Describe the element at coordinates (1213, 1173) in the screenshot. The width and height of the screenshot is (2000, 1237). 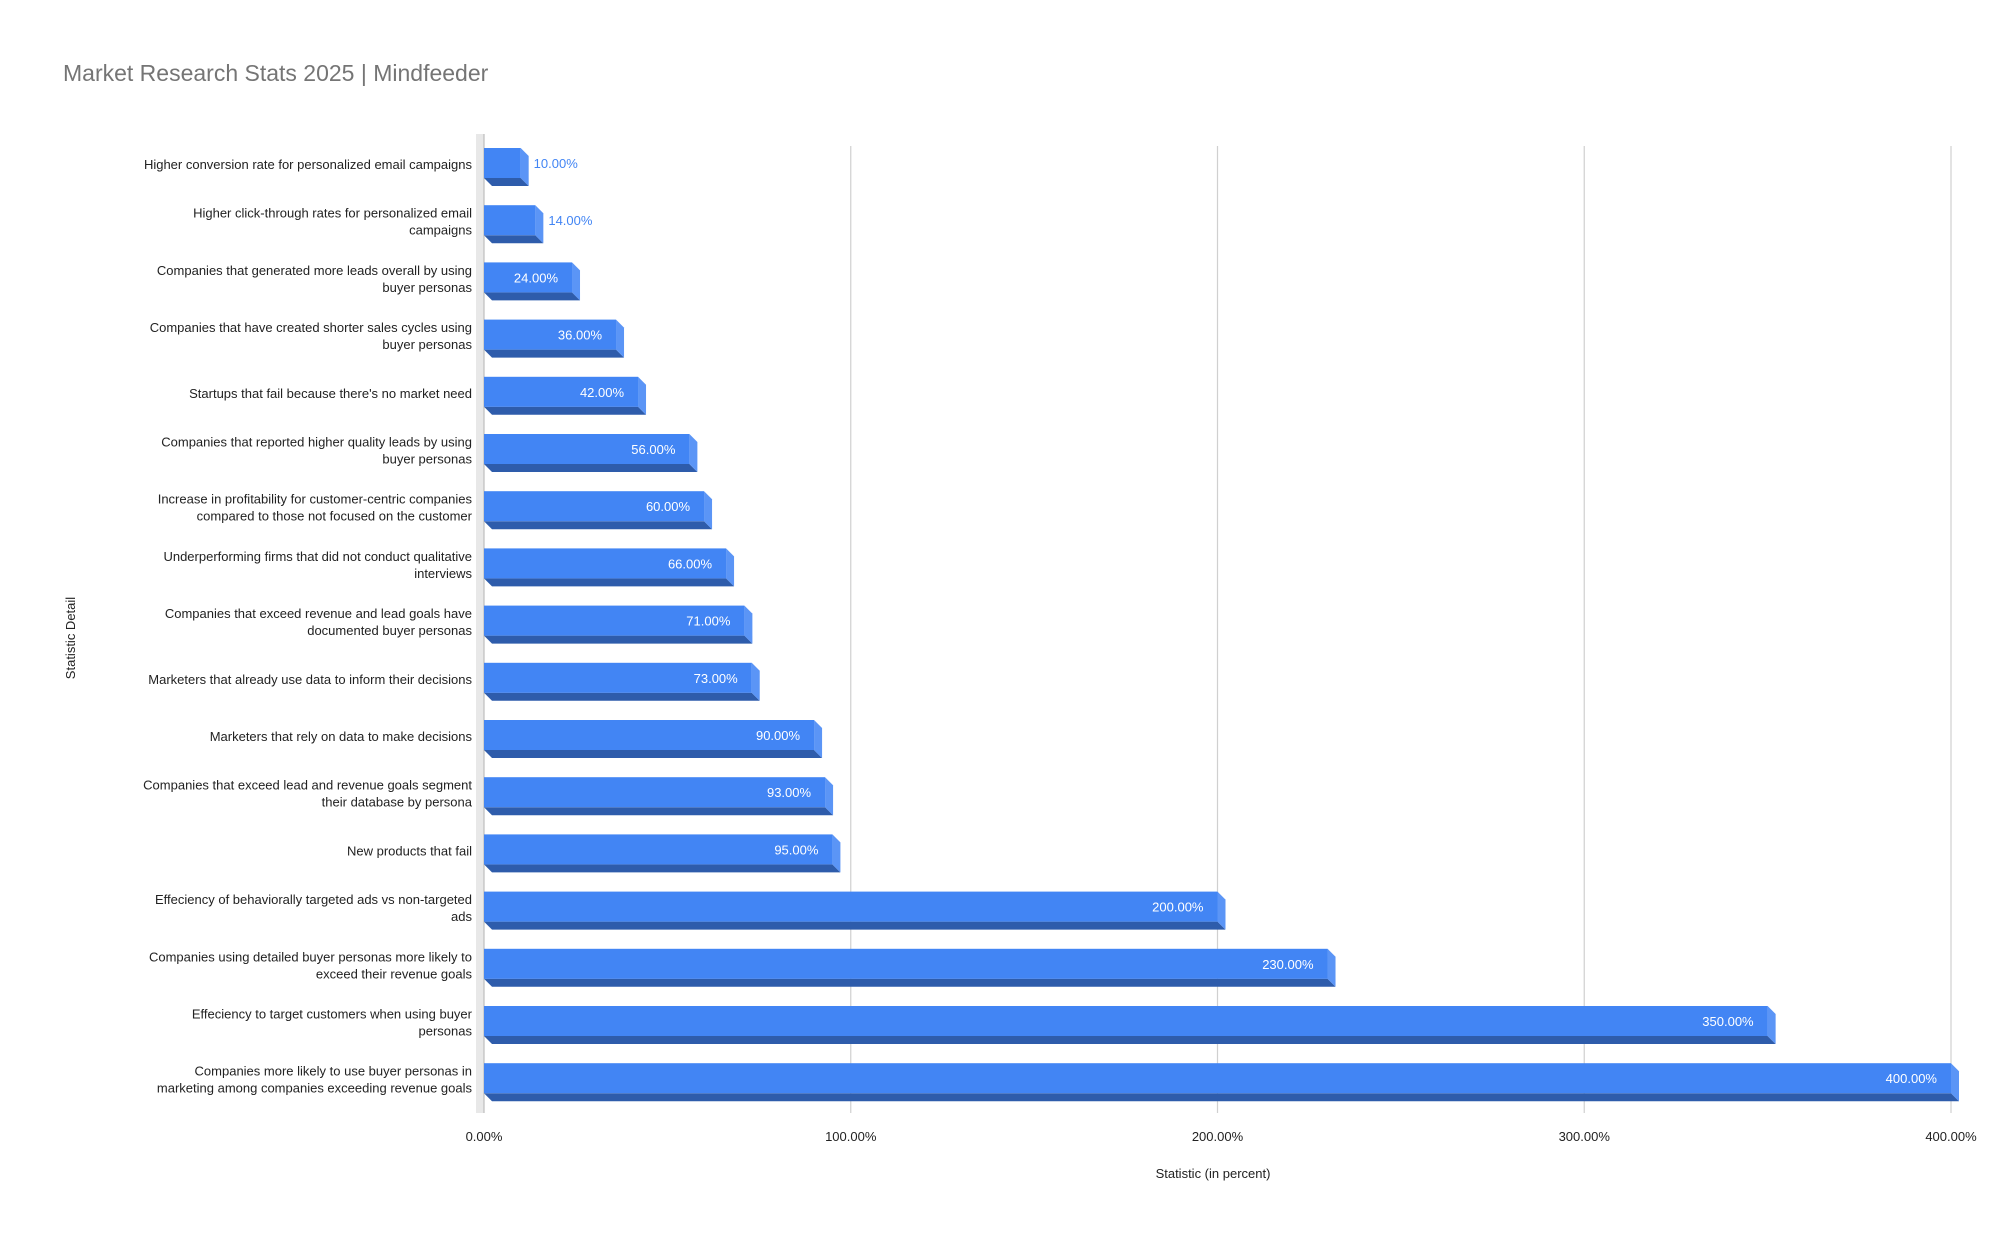
I see `x-axis-title: Statistic (in percent)` at that location.